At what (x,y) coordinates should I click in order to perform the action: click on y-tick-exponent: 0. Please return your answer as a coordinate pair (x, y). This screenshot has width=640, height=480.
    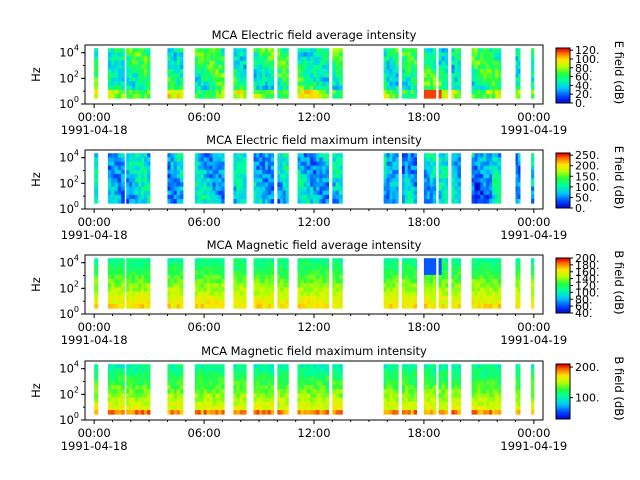
    Looking at the image, I should click on (76, 415).